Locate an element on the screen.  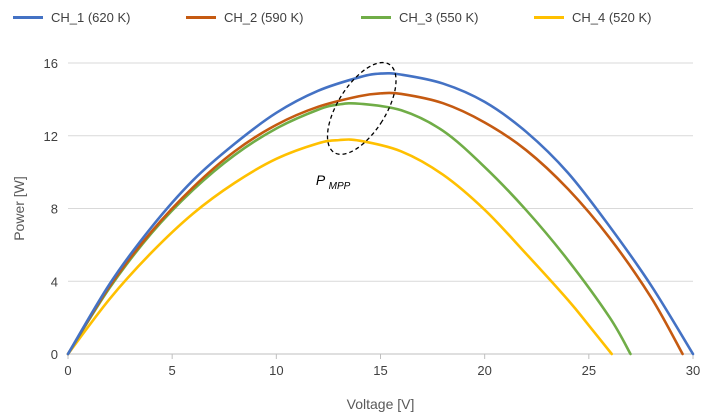
legend-swatch-ch4 is located at coordinates (549, 17).